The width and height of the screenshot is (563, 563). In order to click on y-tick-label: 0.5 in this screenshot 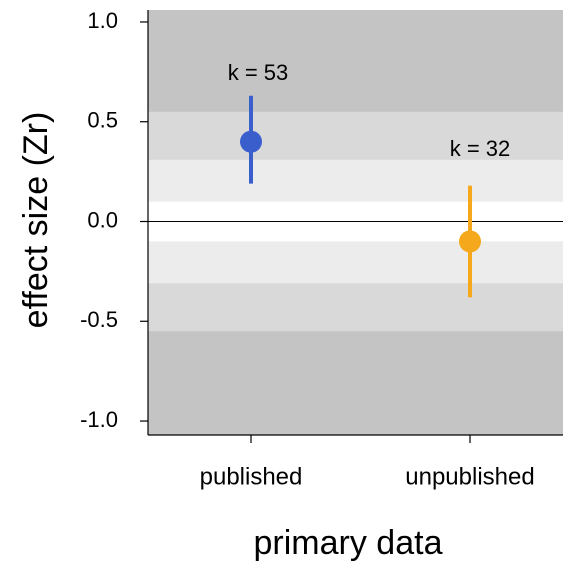, I will do `click(102, 120)`.